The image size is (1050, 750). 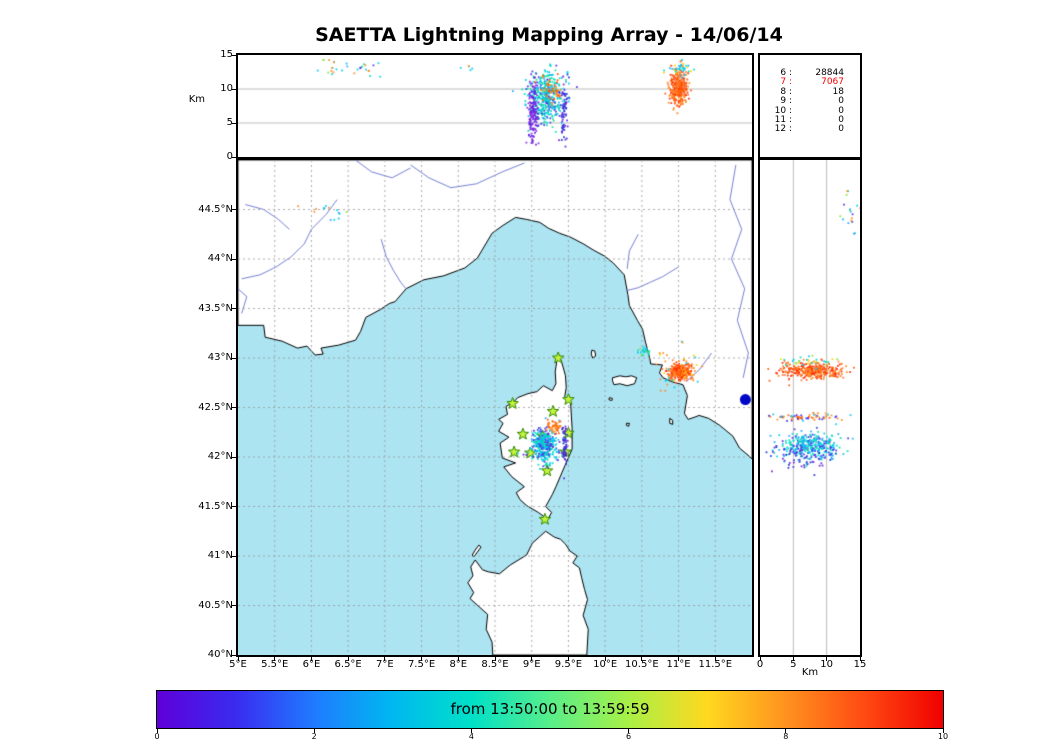 I want to click on tick-label: 41.5°N, so click(x=215, y=506).